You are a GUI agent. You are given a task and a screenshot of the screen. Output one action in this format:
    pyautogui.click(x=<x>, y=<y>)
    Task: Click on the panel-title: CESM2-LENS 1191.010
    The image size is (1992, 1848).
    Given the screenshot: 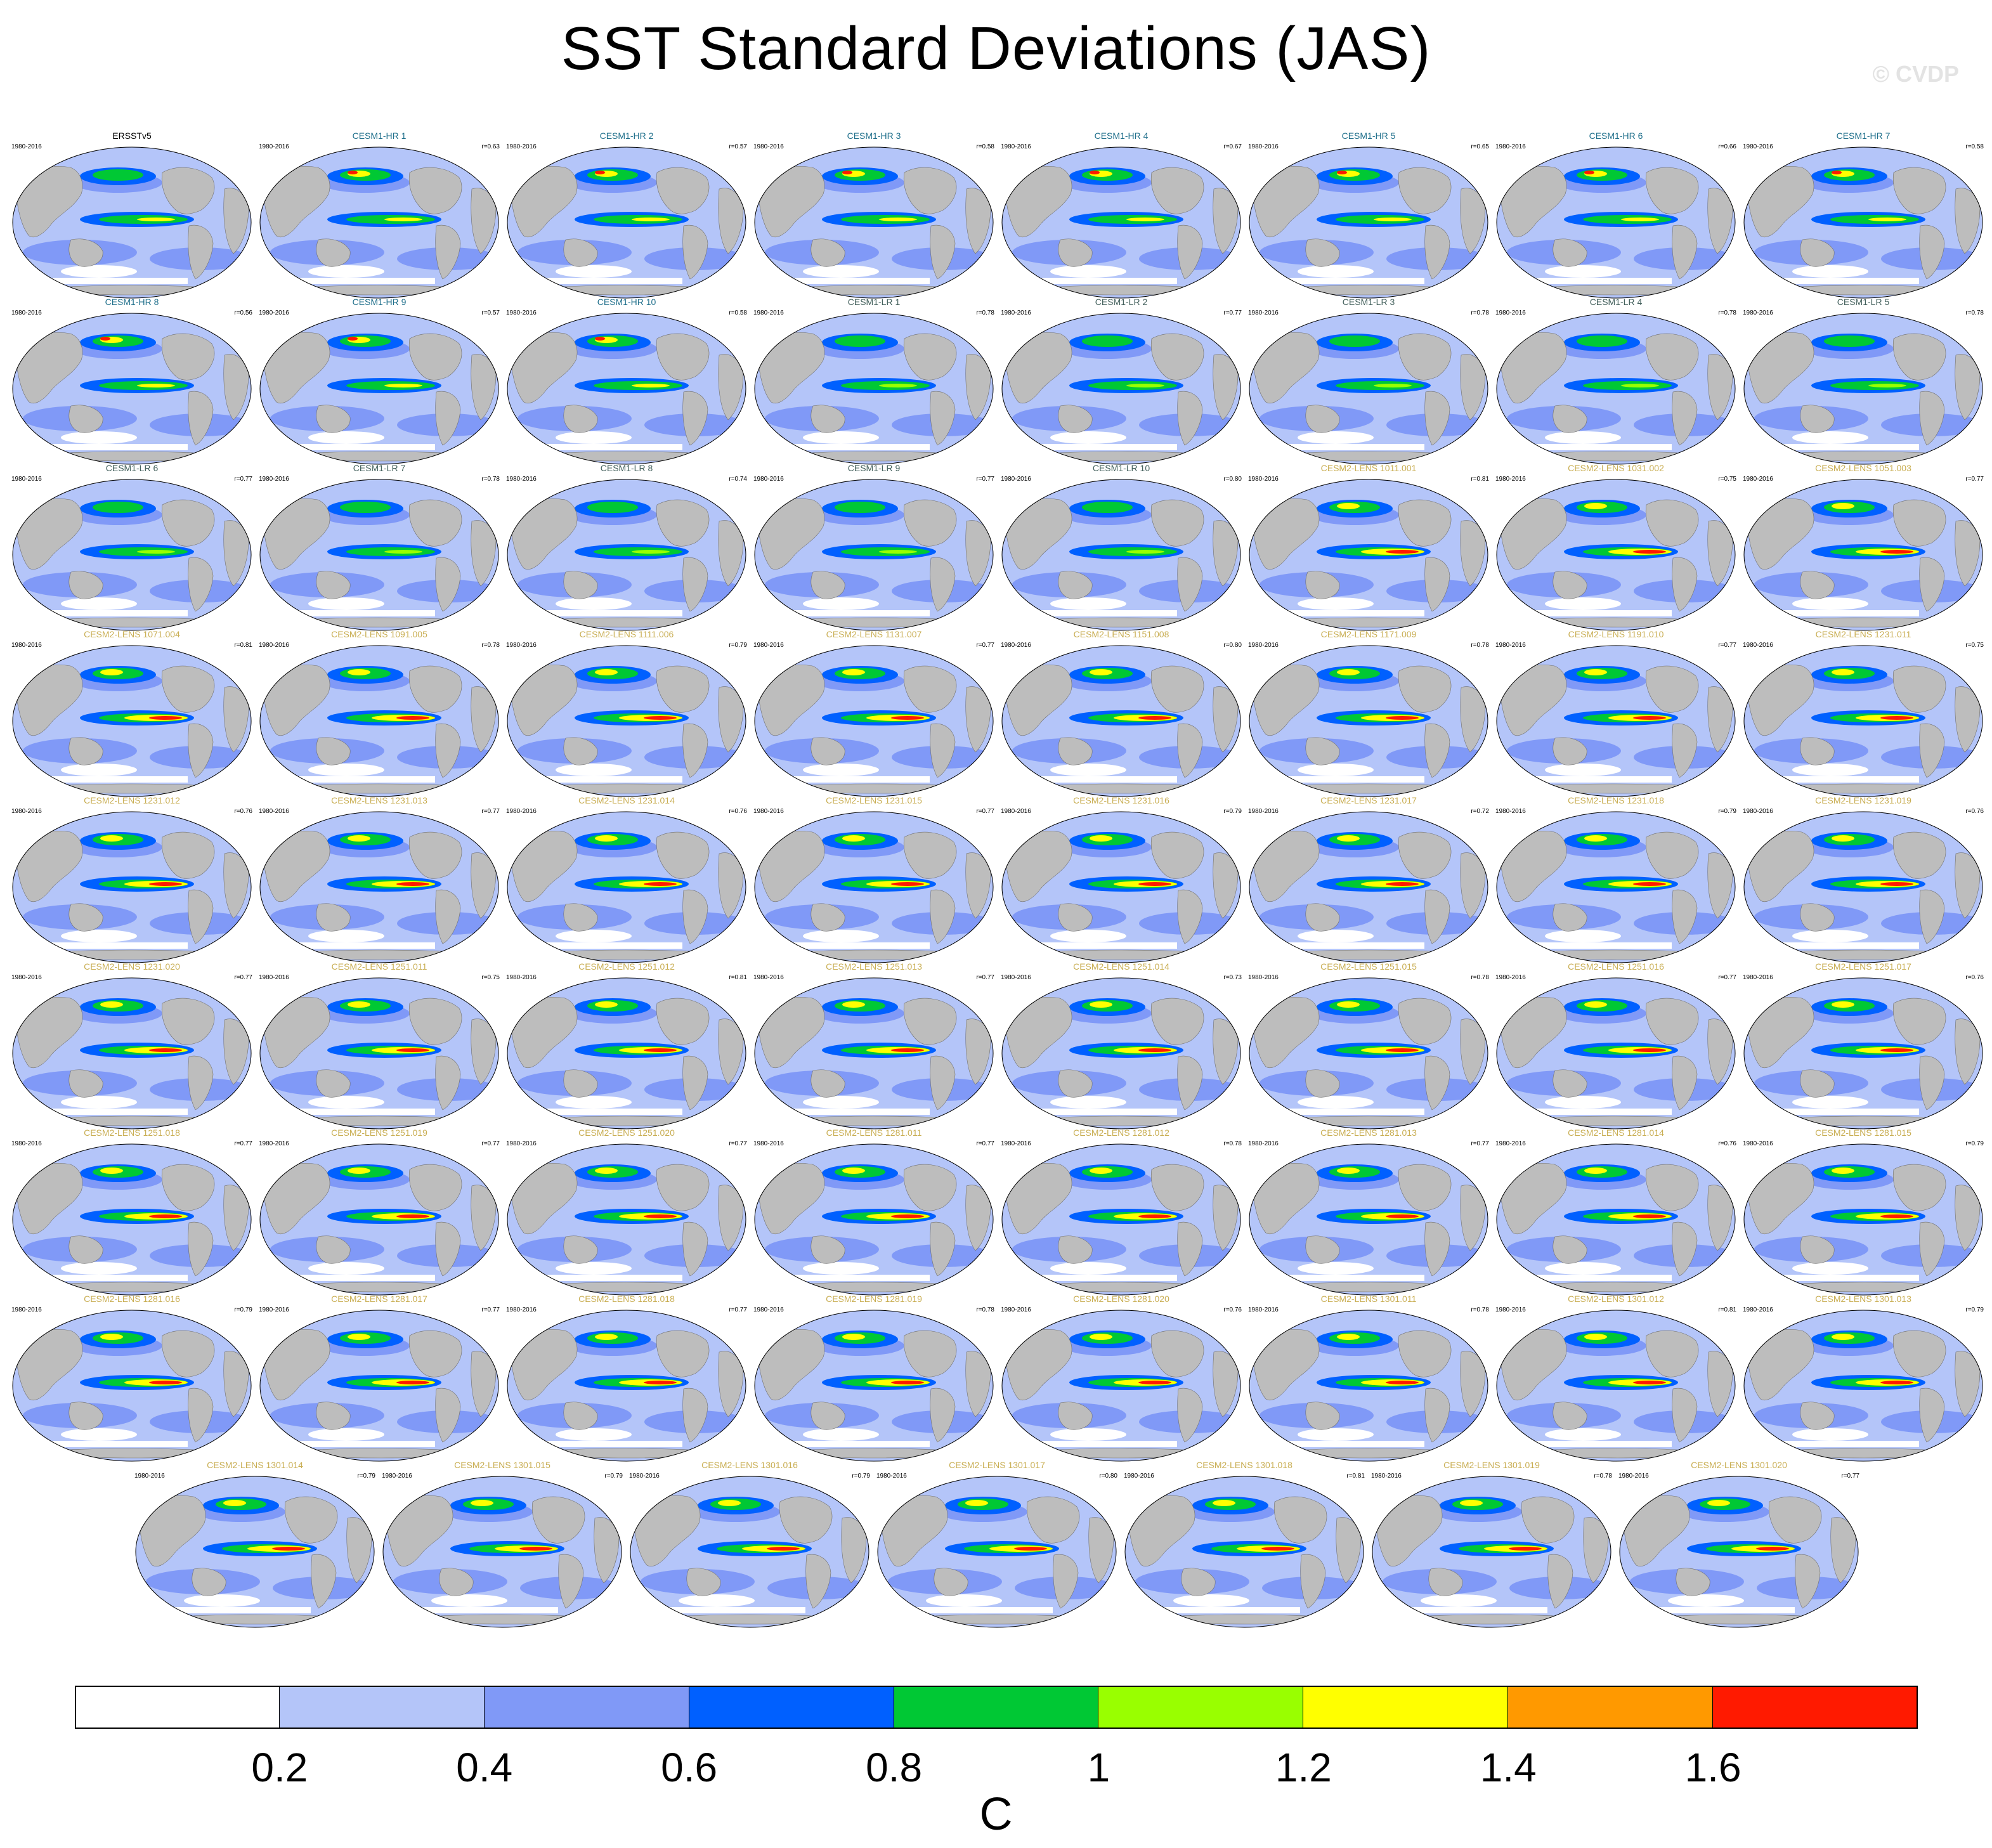 What is the action you would take?
    pyautogui.click(x=1616, y=634)
    